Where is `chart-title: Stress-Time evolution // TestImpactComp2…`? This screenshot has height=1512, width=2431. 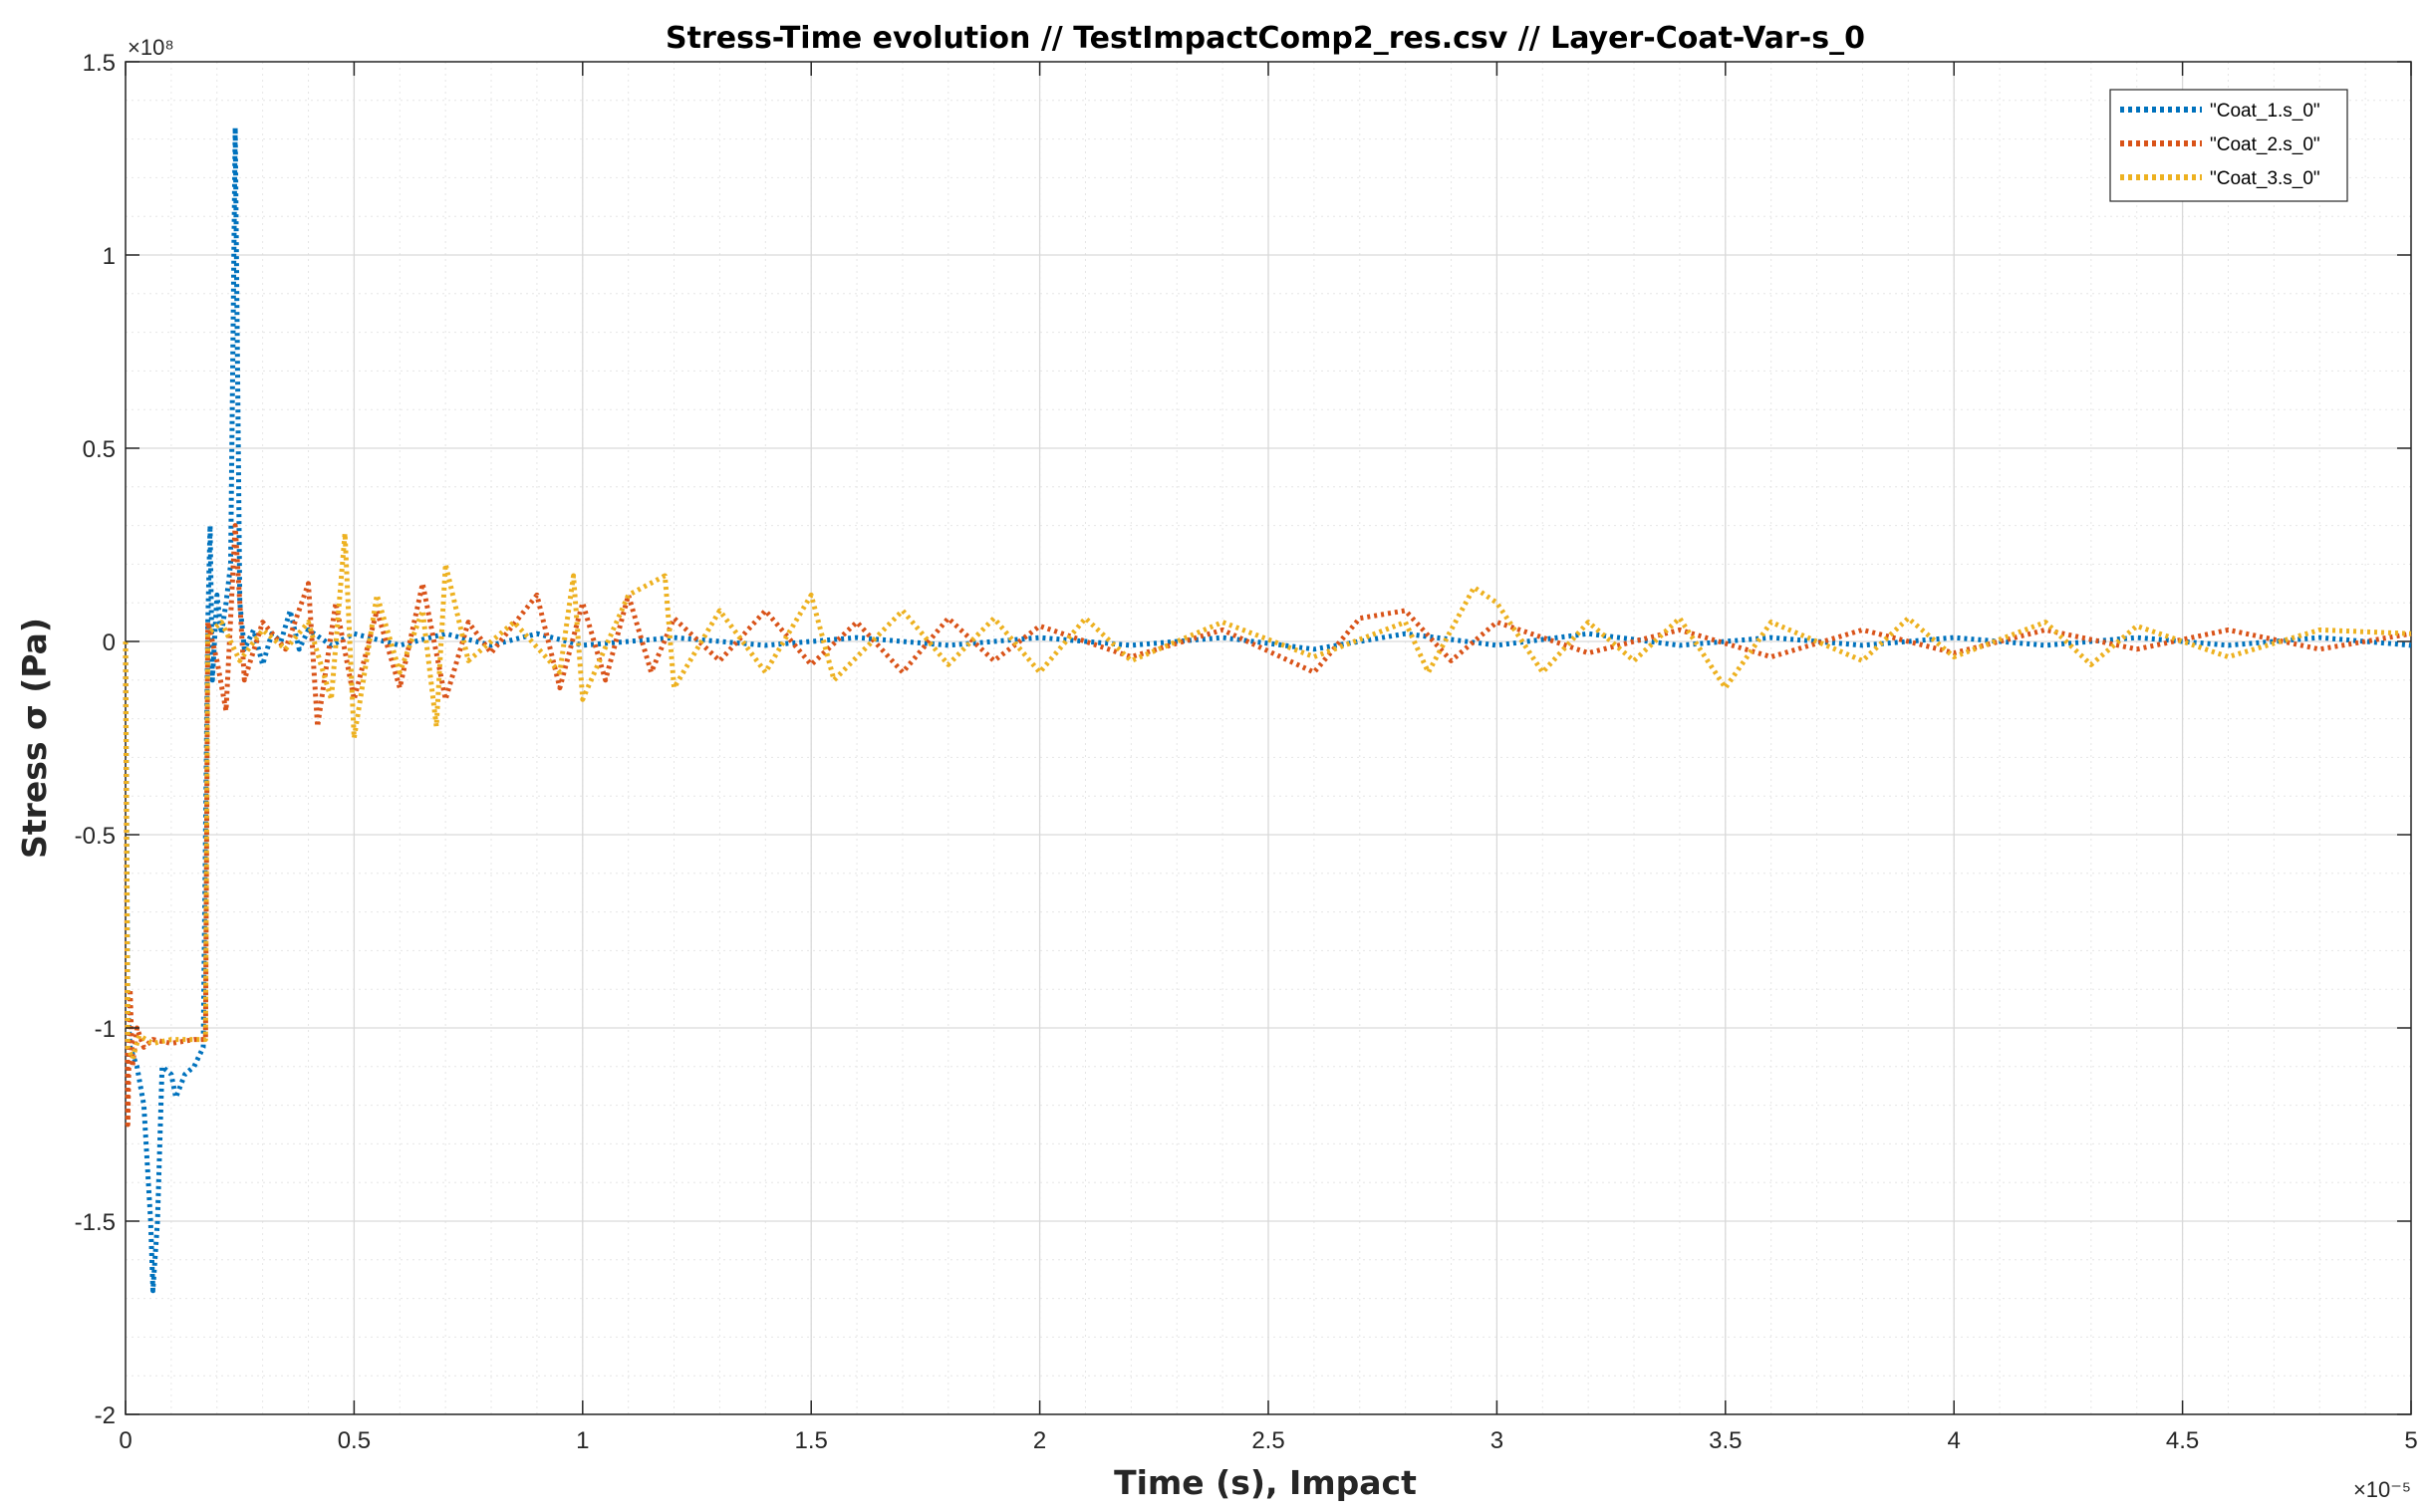
chart-title: Stress-Time evolution // TestImpactComp2… is located at coordinates (1265, 38).